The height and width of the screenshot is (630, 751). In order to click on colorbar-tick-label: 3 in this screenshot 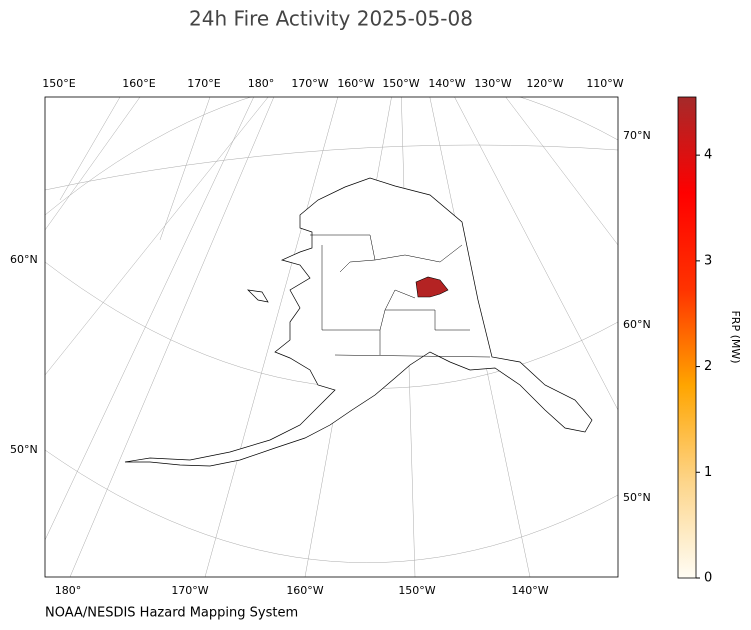, I will do `click(708, 260)`.